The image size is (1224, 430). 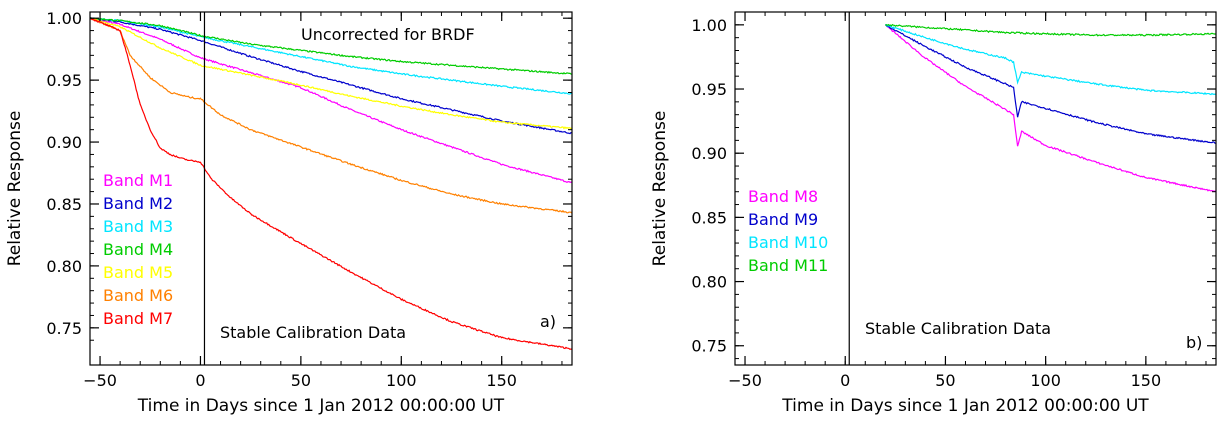 I want to click on legend-entry-band-m6: Band M6, so click(x=138, y=295).